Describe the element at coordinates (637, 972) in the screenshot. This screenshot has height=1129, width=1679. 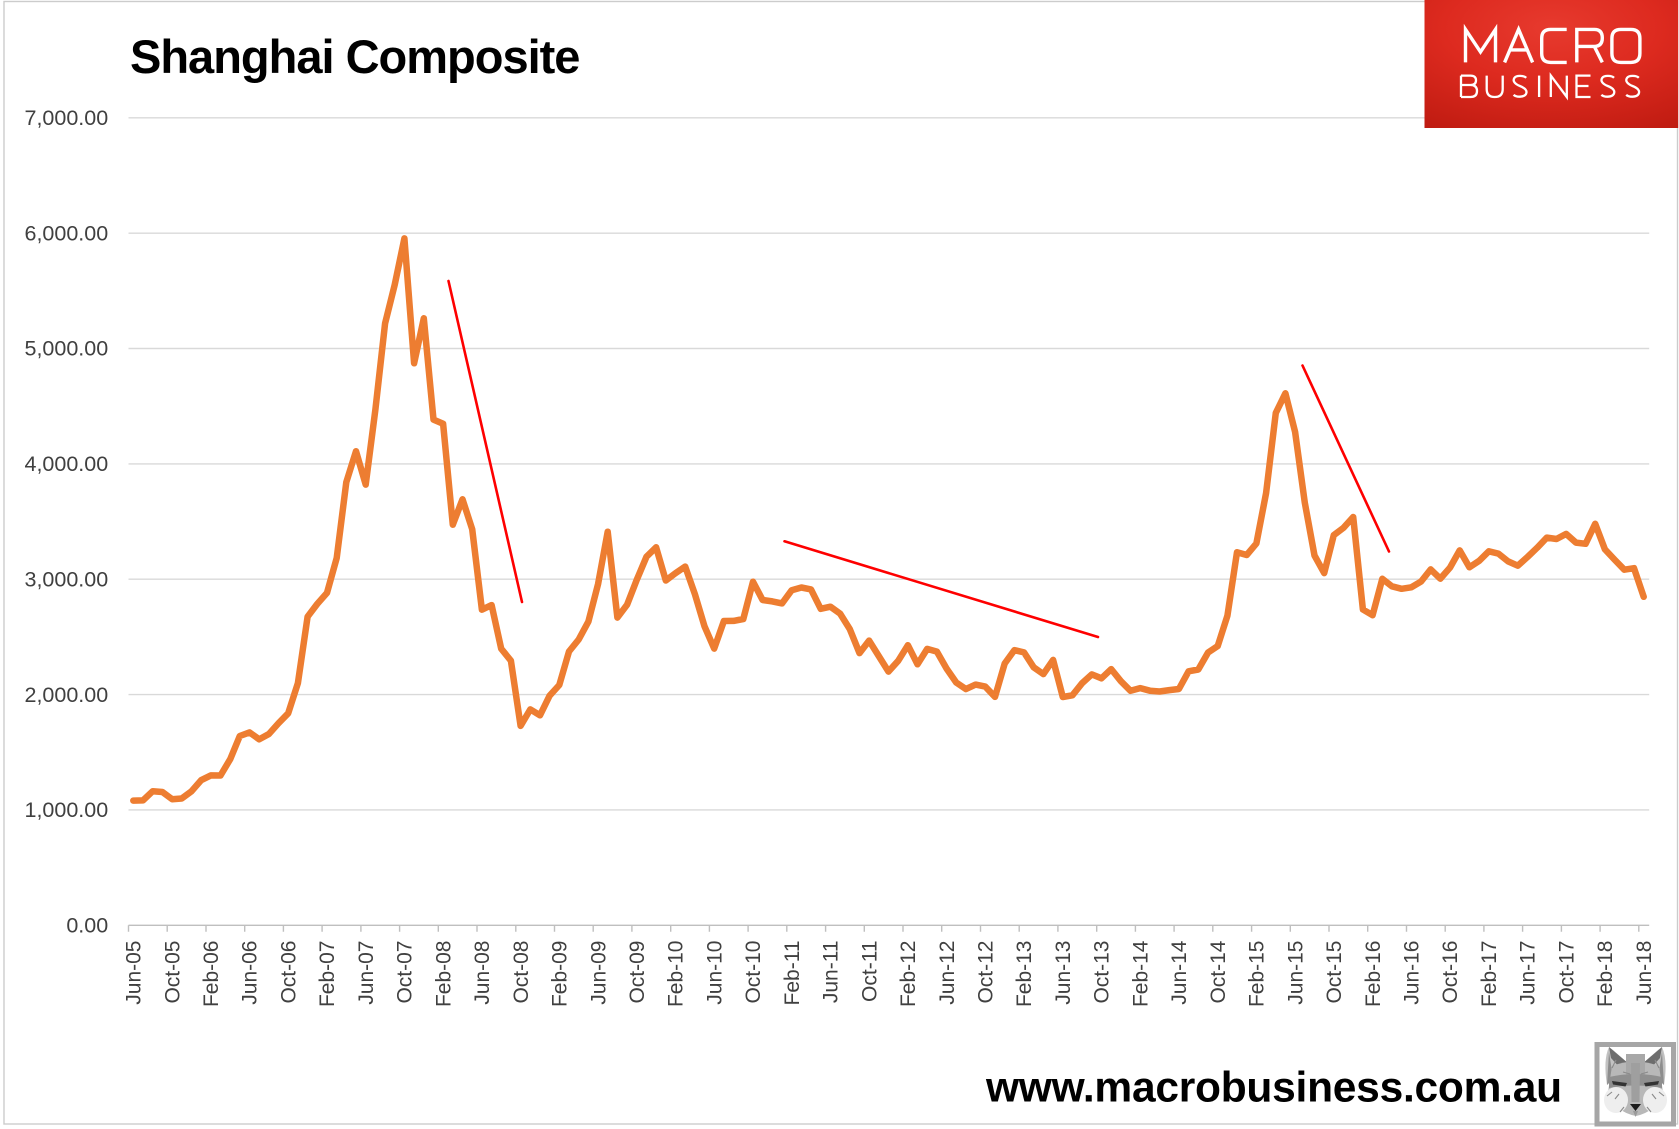
I see `svg-text: Oct-09` at that location.